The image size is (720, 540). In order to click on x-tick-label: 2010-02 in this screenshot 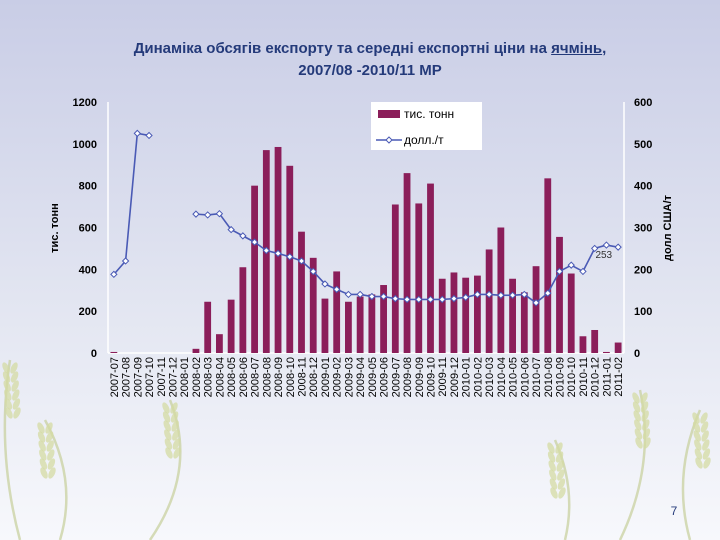, I will do `click(478, 377)`.